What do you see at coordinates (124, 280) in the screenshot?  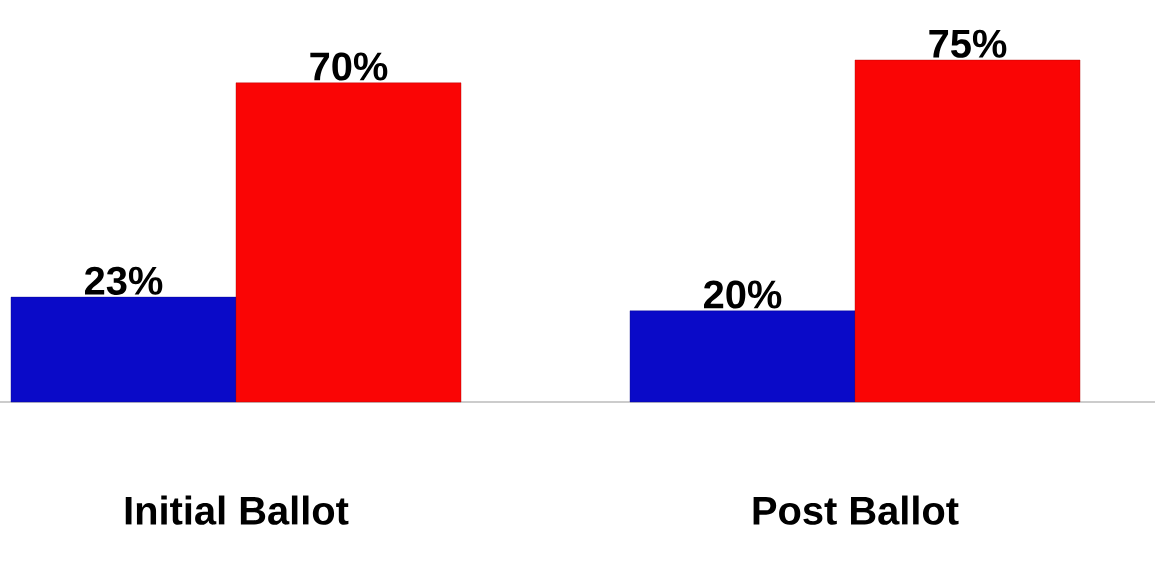 I see `data-label: 23%` at bounding box center [124, 280].